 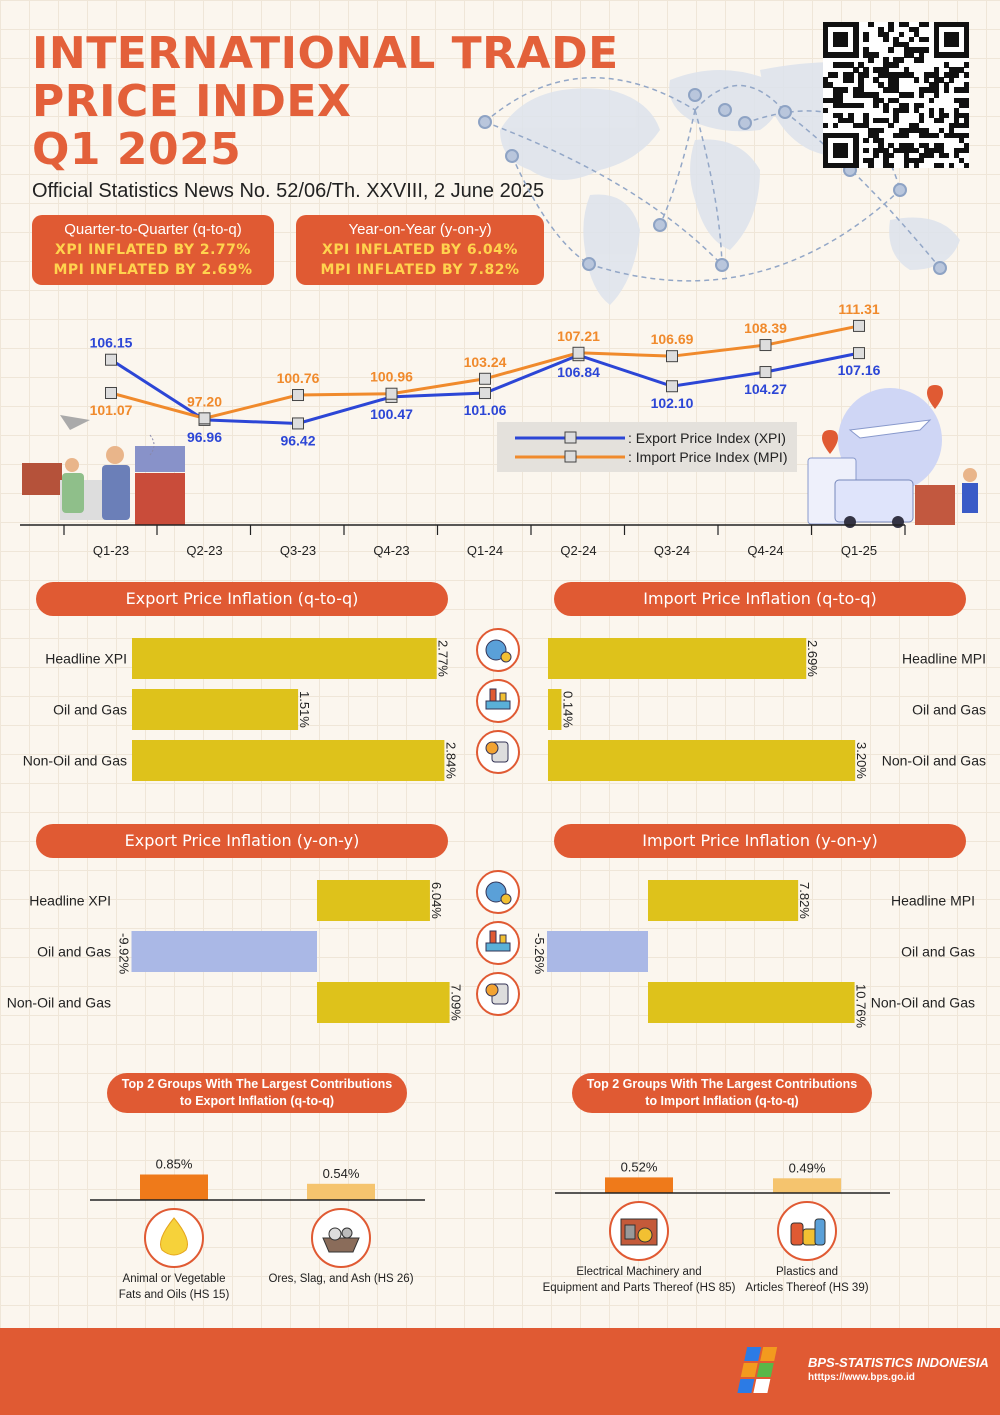 What do you see at coordinates (707, 457) in the screenshot?
I see `legend-mpi: : Import Price Index (MPI)` at bounding box center [707, 457].